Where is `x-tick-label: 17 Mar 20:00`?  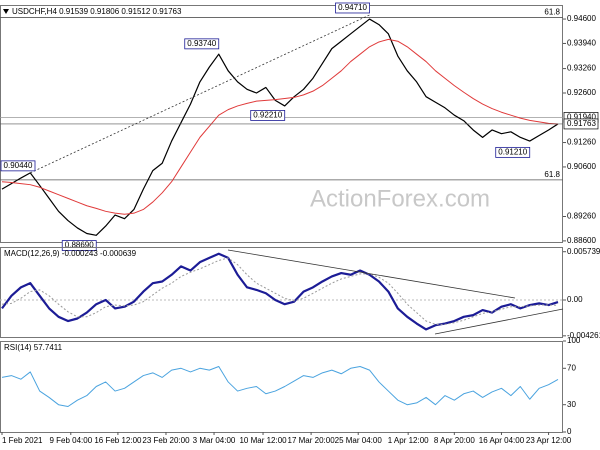
x-tick-label: 17 Mar 20:00 is located at coordinates (312, 440).